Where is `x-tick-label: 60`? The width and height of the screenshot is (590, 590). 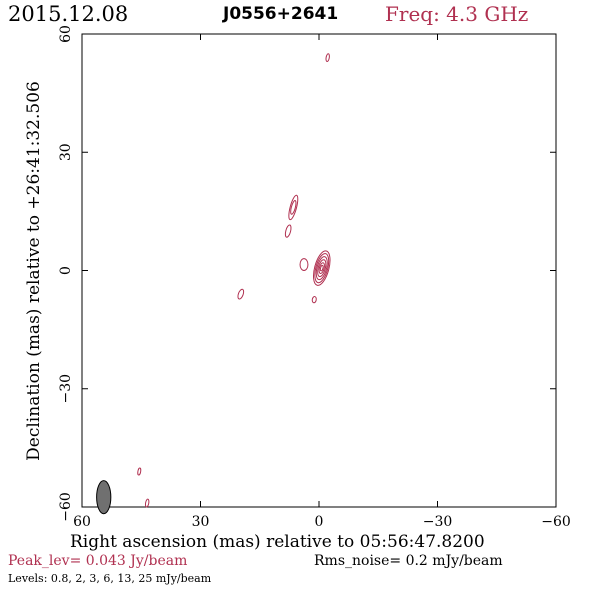 x-tick-label: 60 is located at coordinates (82, 522).